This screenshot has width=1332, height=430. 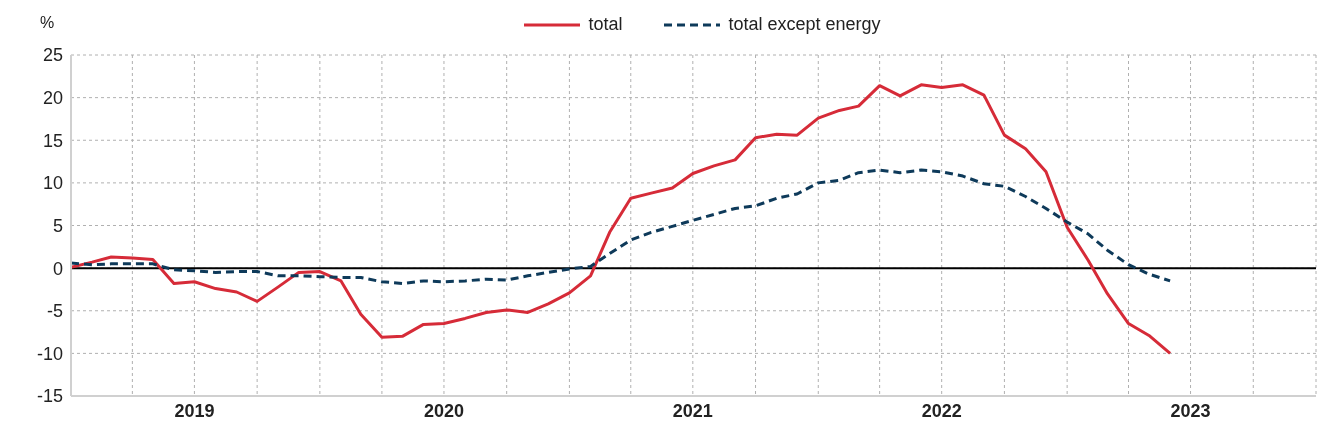 What do you see at coordinates (49, 353) in the screenshot?
I see `y-tick-label: -10` at bounding box center [49, 353].